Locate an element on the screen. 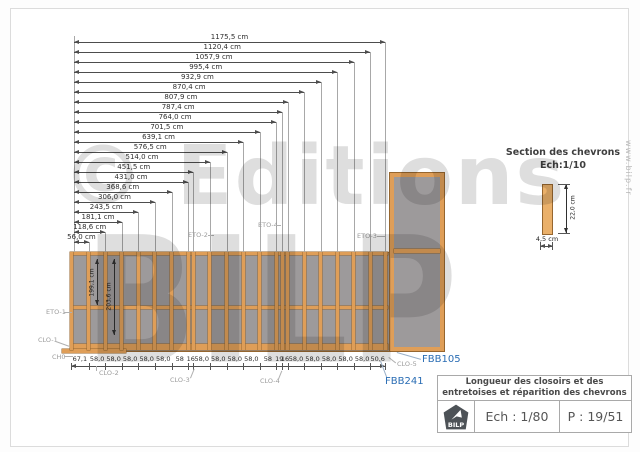 This screenshot has width=640, height=452. top-dimension-label: 870,4 cm is located at coordinates (189, 87).